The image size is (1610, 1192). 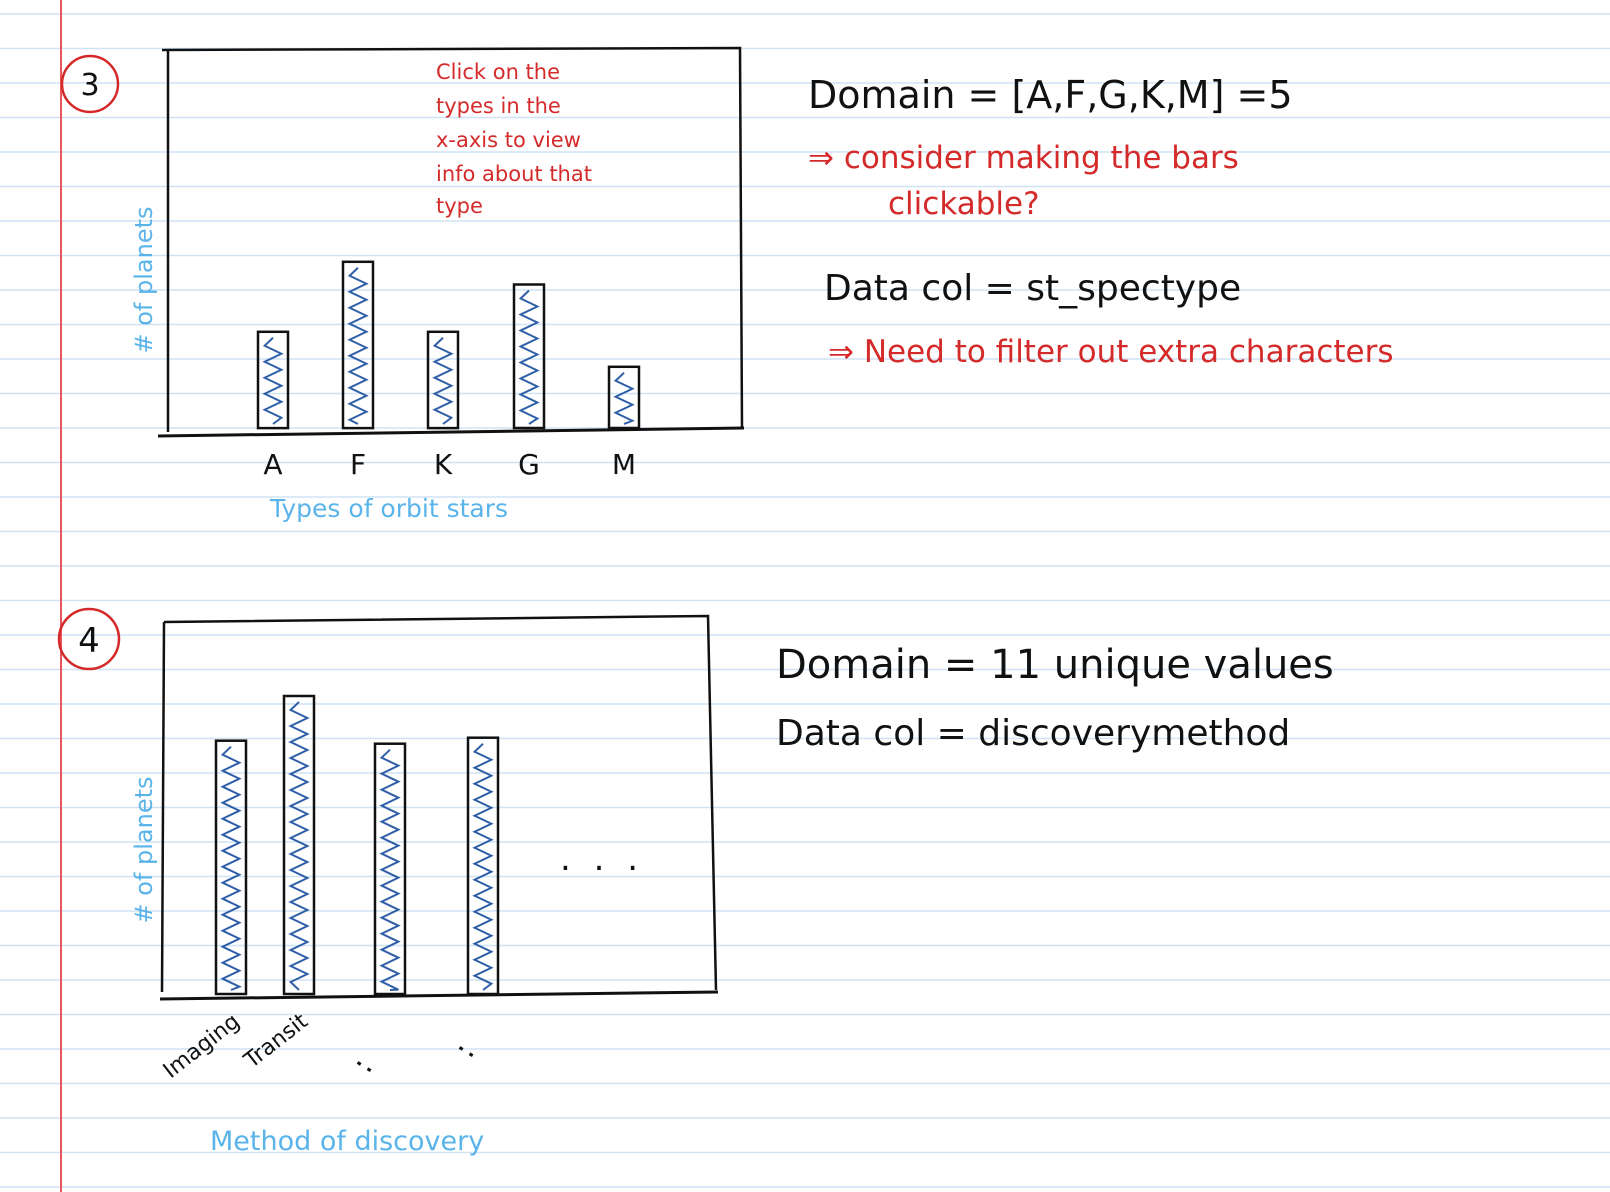 What do you see at coordinates (624, 464) in the screenshot?
I see `tick-label: M` at bounding box center [624, 464].